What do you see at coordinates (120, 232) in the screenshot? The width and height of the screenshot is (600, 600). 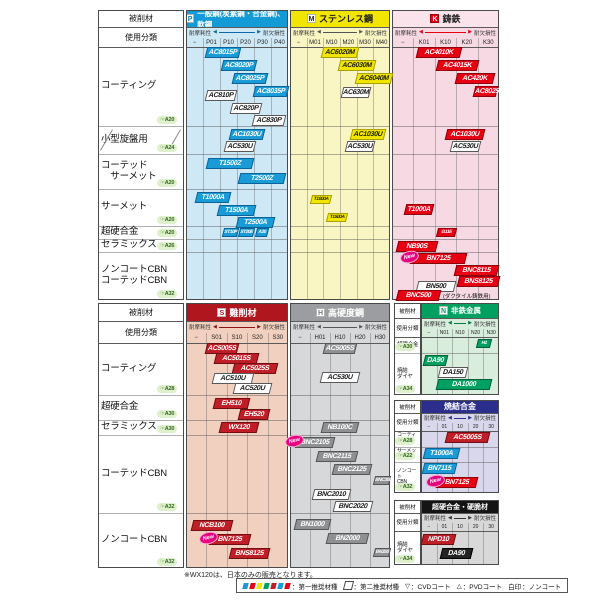 I see `row-label-超硬合金: 超硬合金` at bounding box center [120, 232].